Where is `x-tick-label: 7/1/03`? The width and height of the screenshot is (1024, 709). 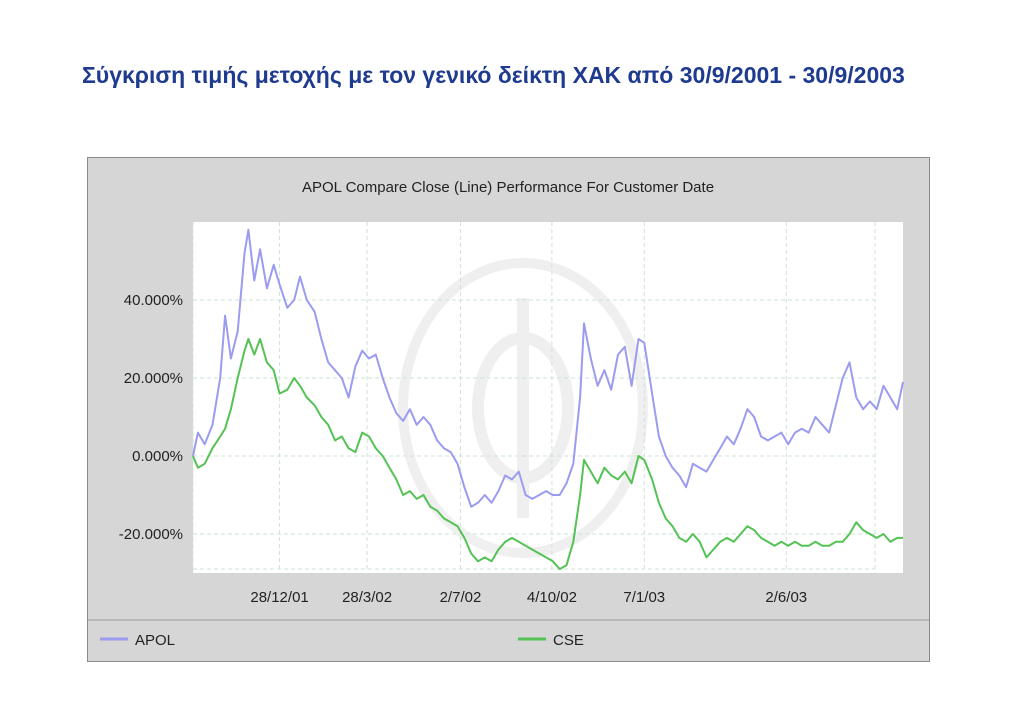 x-tick-label: 7/1/03 is located at coordinates (644, 597).